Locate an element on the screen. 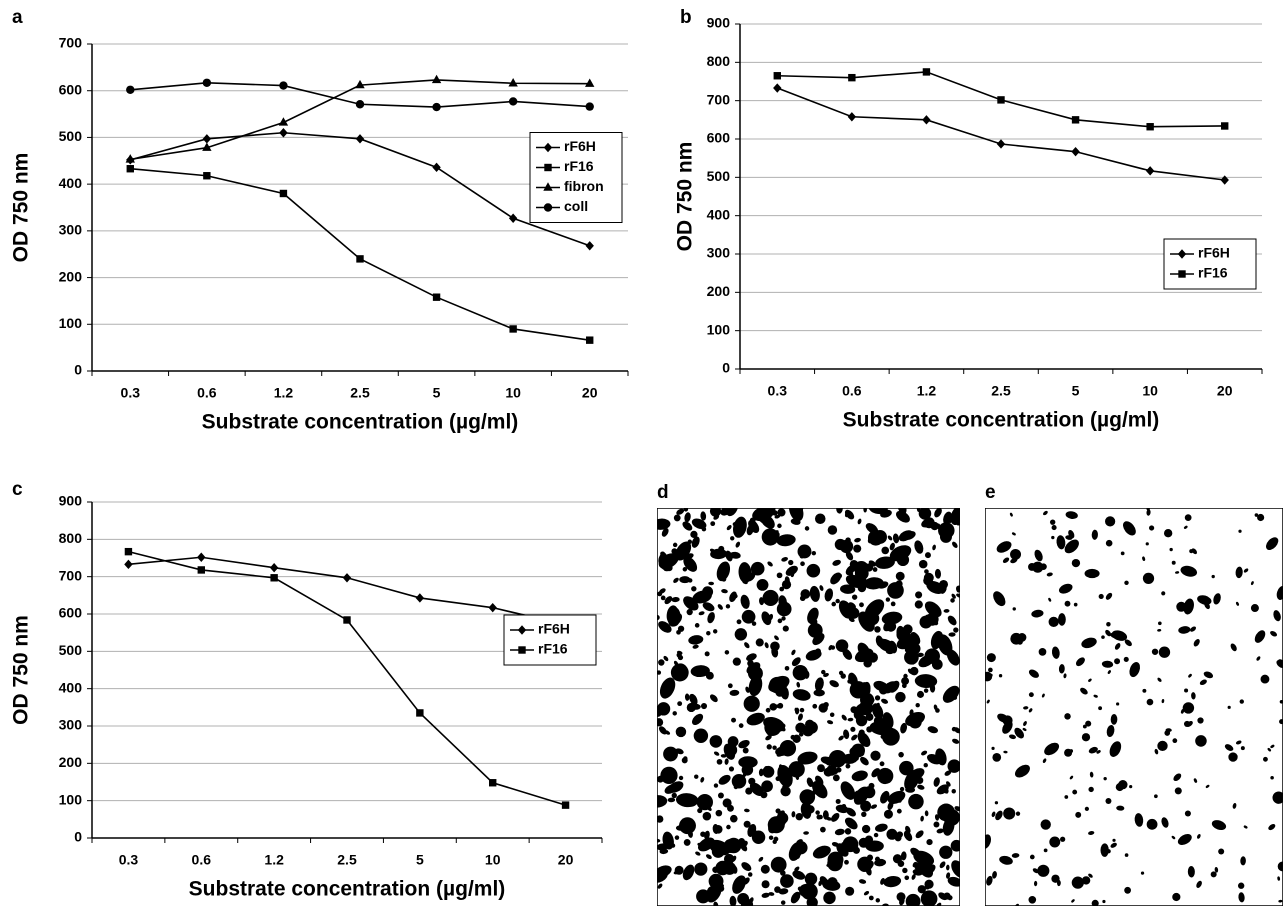 The image size is (1285, 909). x-tick-label: 0.3 is located at coordinates (131, 393).